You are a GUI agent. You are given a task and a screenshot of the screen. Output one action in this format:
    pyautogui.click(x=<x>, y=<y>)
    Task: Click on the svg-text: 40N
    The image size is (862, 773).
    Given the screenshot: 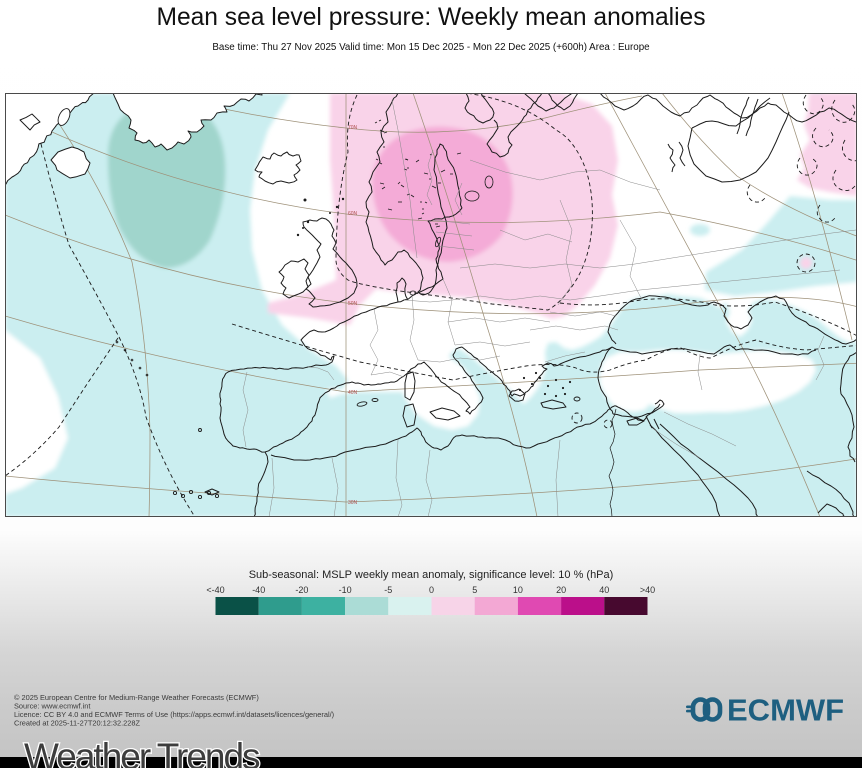 What is the action you would take?
    pyautogui.click(x=353, y=393)
    